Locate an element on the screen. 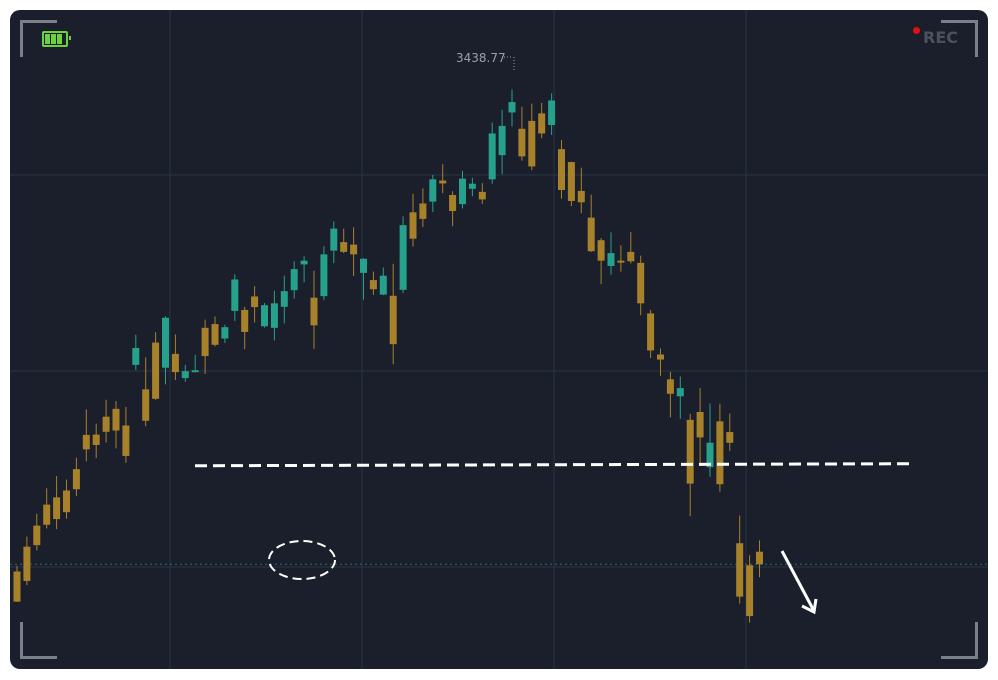  rec-indicator: REC is located at coordinates (935, 37).